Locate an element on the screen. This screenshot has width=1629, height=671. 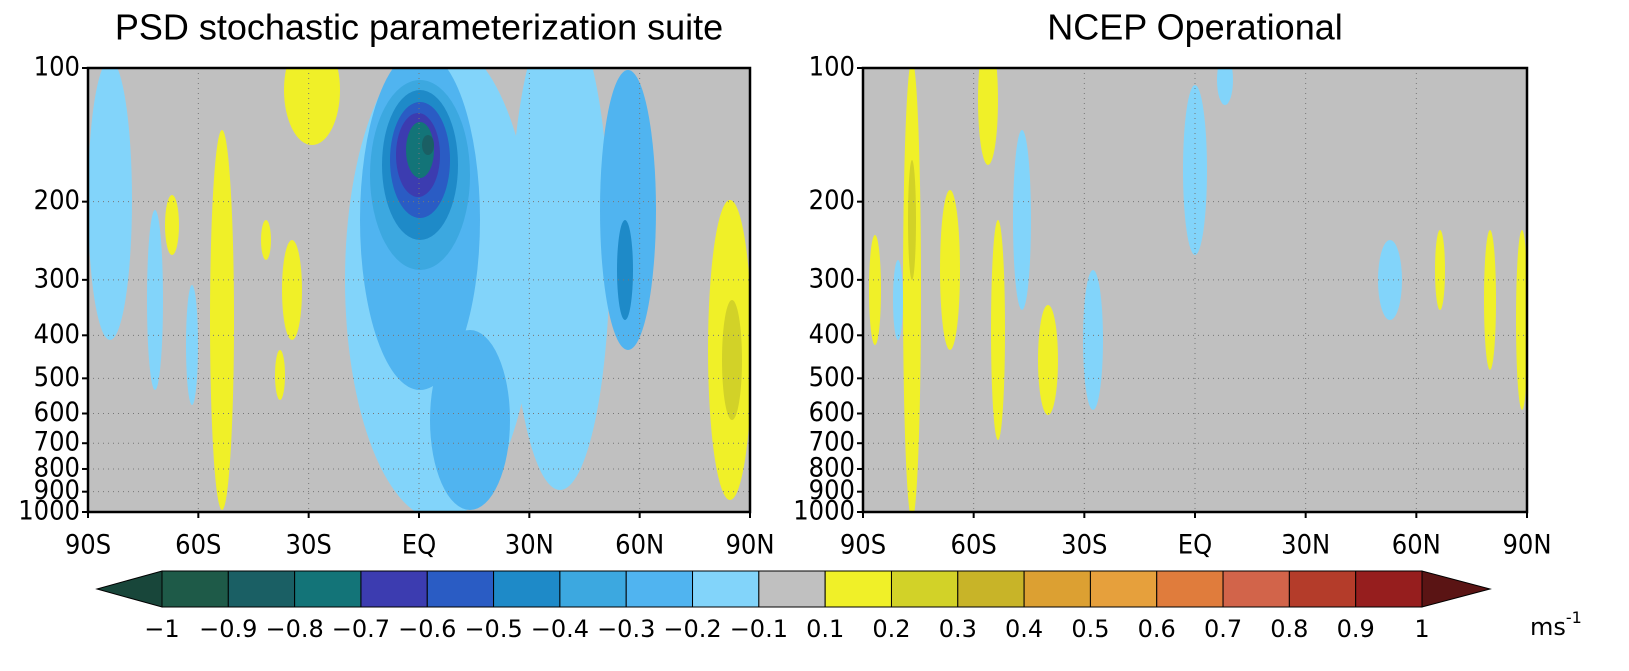
colorbar-label: −0.5 is located at coordinates (493, 629).